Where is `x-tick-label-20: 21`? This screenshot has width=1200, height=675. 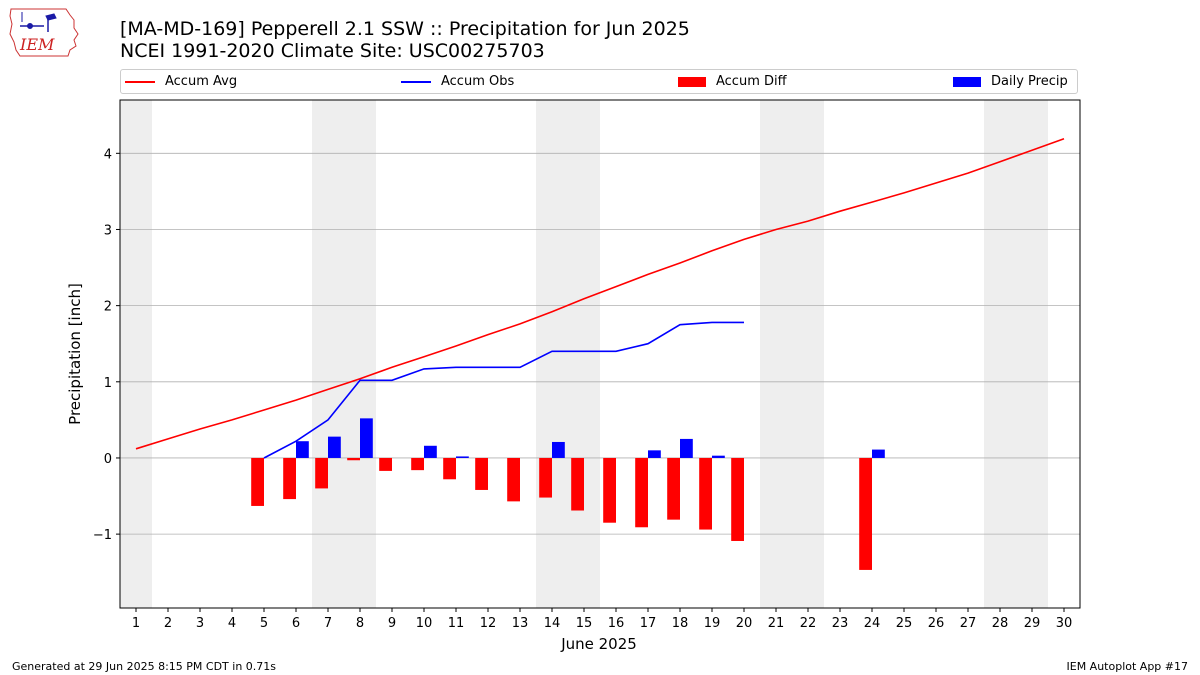
x-tick-label-20: 21 is located at coordinates (776, 623).